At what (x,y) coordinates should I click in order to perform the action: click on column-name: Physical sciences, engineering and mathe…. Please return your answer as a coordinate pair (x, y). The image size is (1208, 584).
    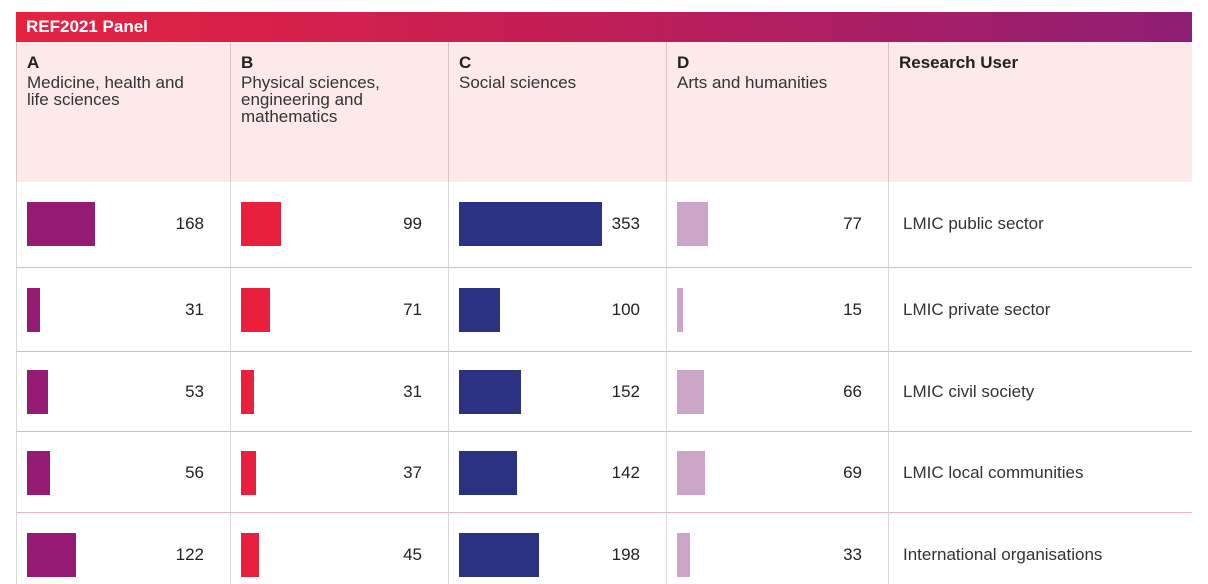
    Looking at the image, I should click on (310, 99).